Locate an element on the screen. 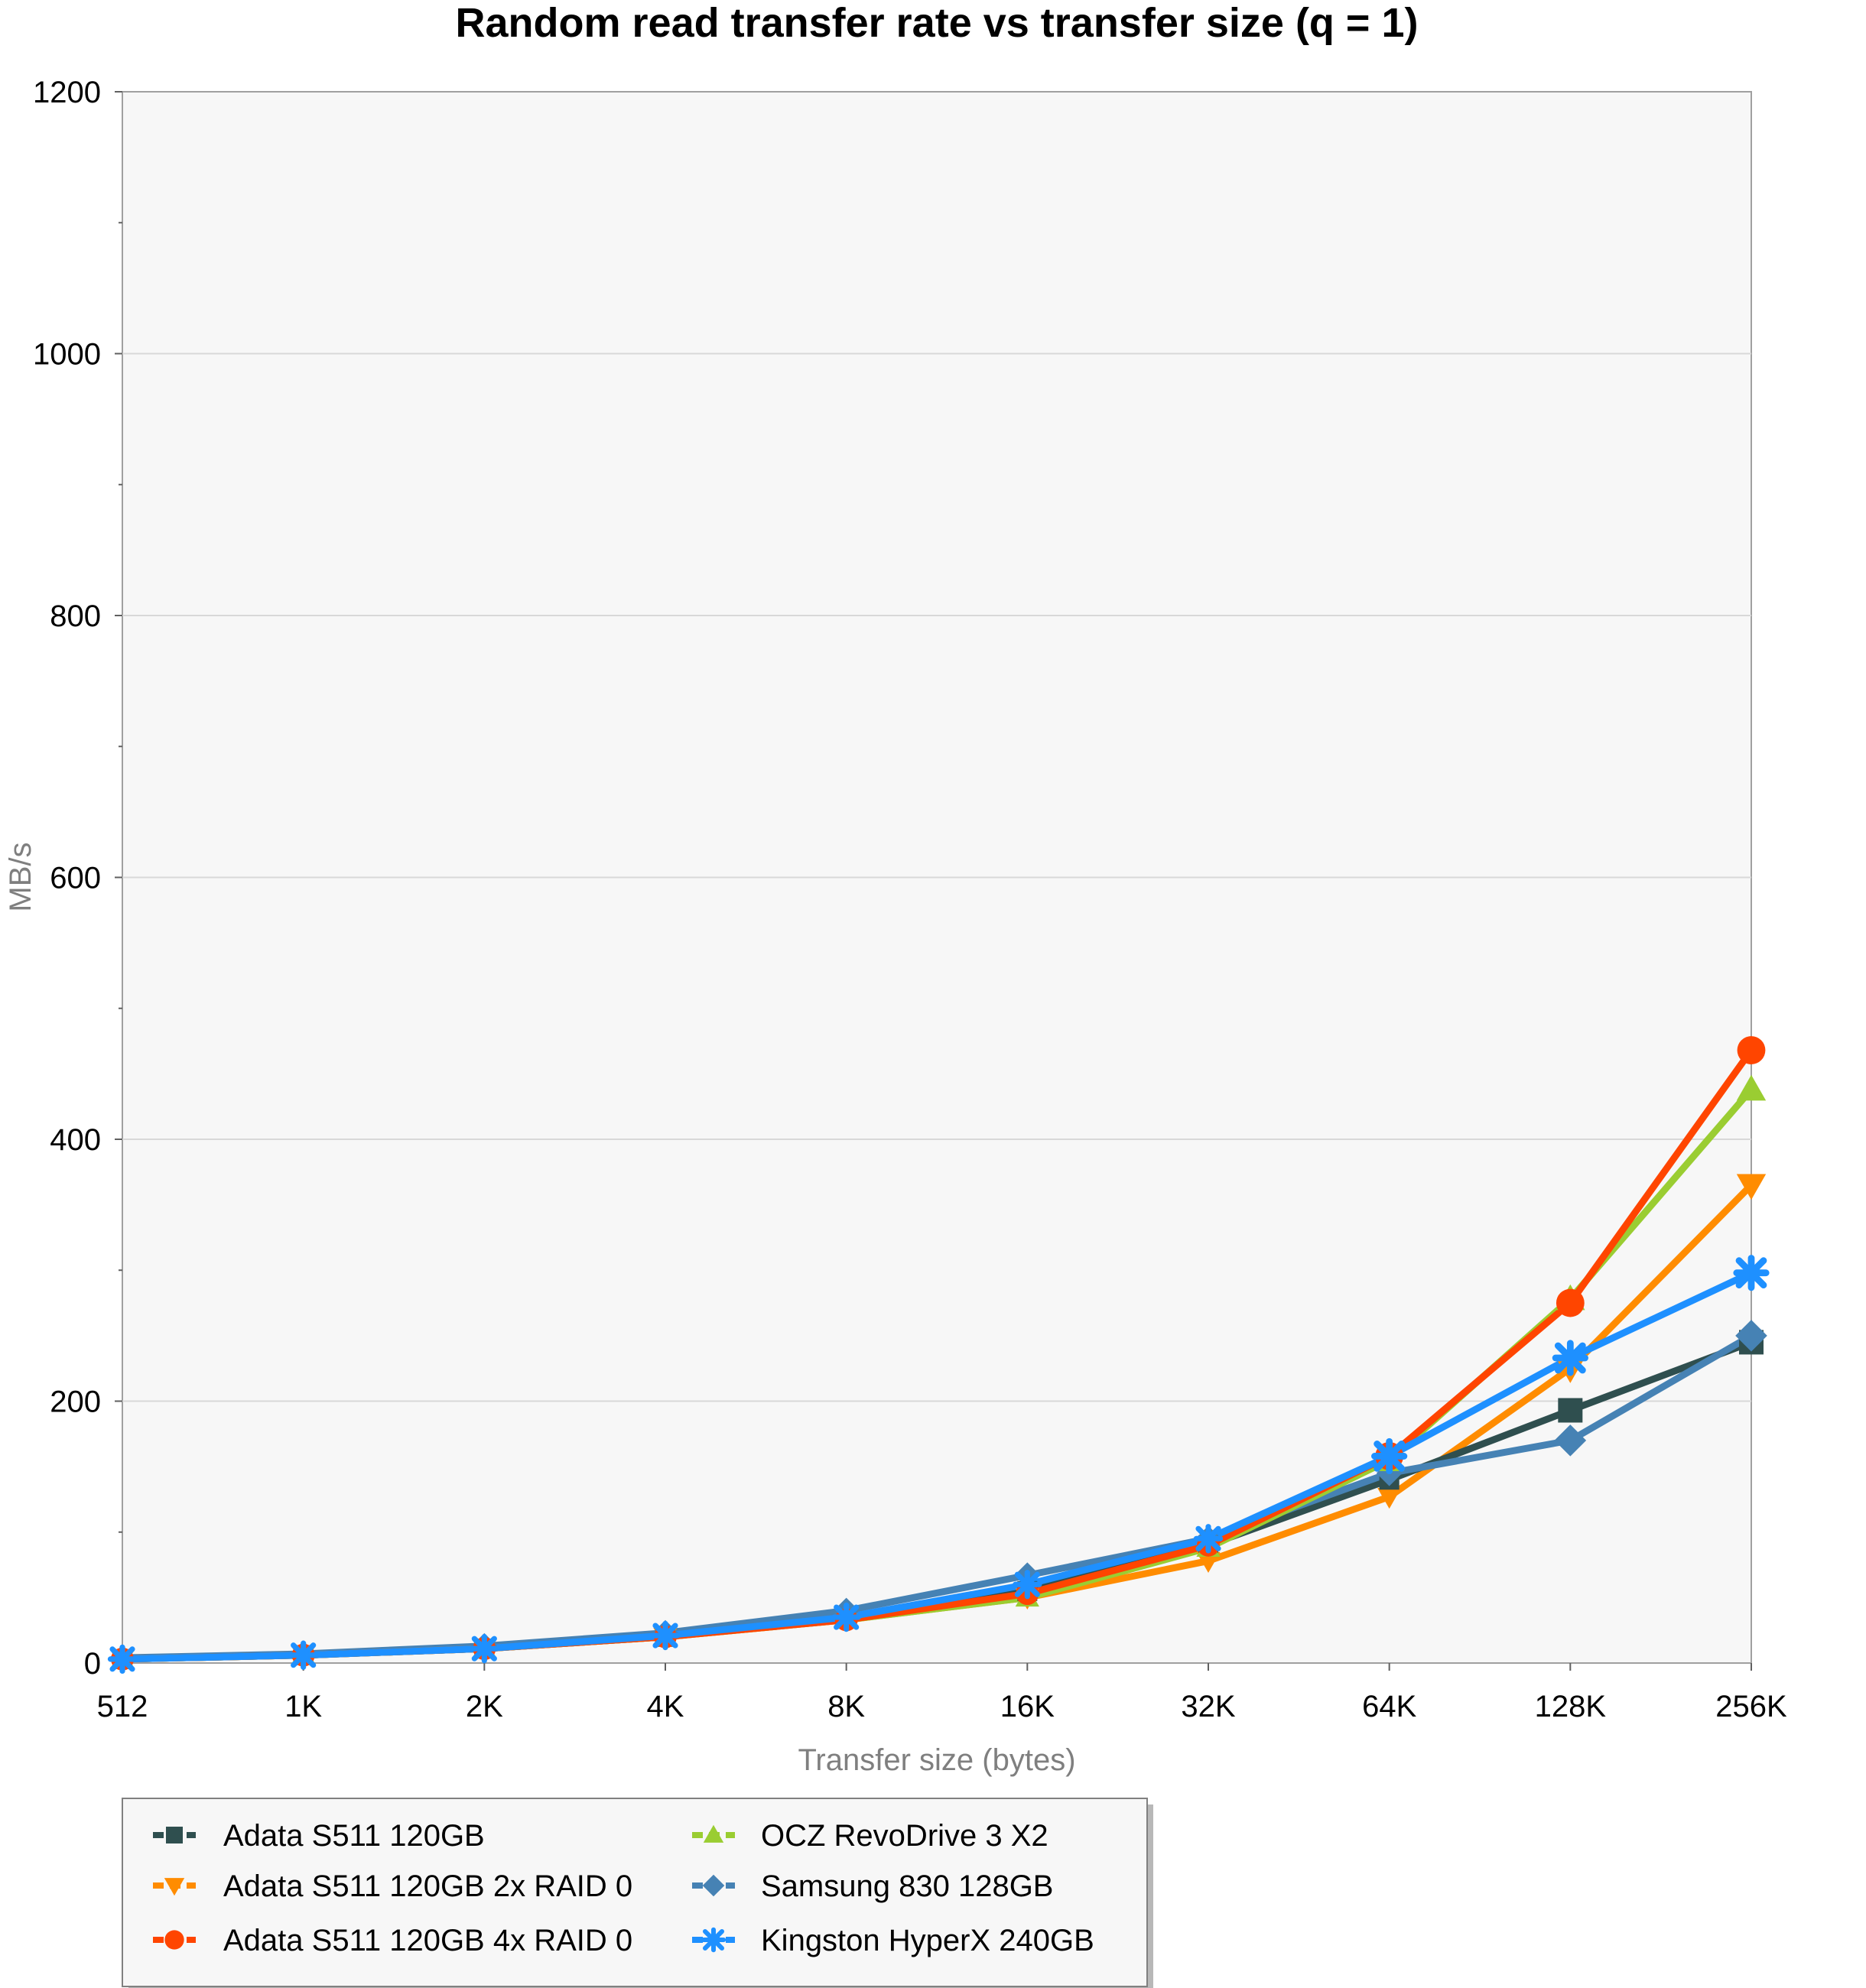 The width and height of the screenshot is (1866, 1988). x-tick-label: 2K is located at coordinates (484, 1706).